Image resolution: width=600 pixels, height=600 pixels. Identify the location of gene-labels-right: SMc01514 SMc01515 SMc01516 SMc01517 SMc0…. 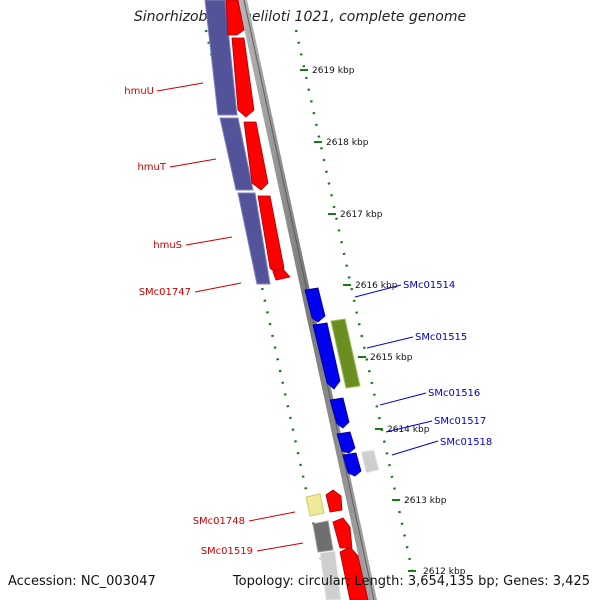
(423, 368).